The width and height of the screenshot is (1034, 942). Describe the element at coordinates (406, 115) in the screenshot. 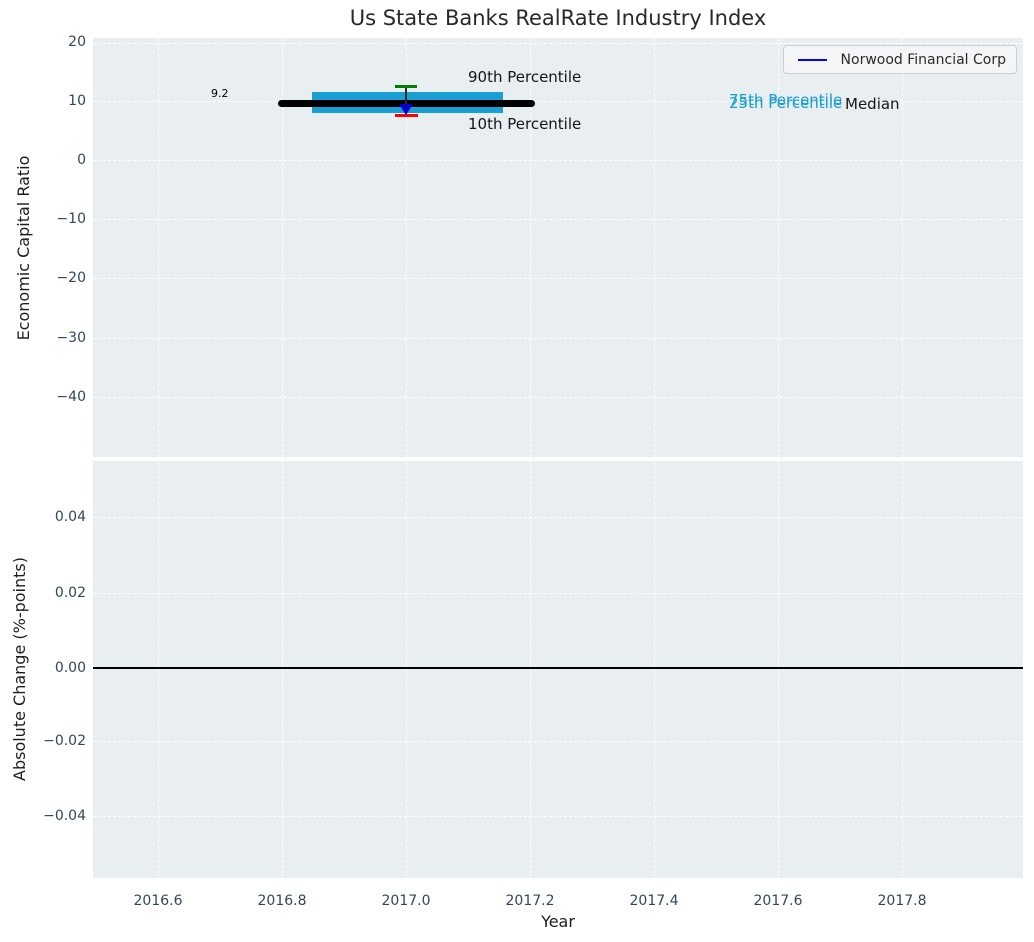

I see `p10-cap` at that location.